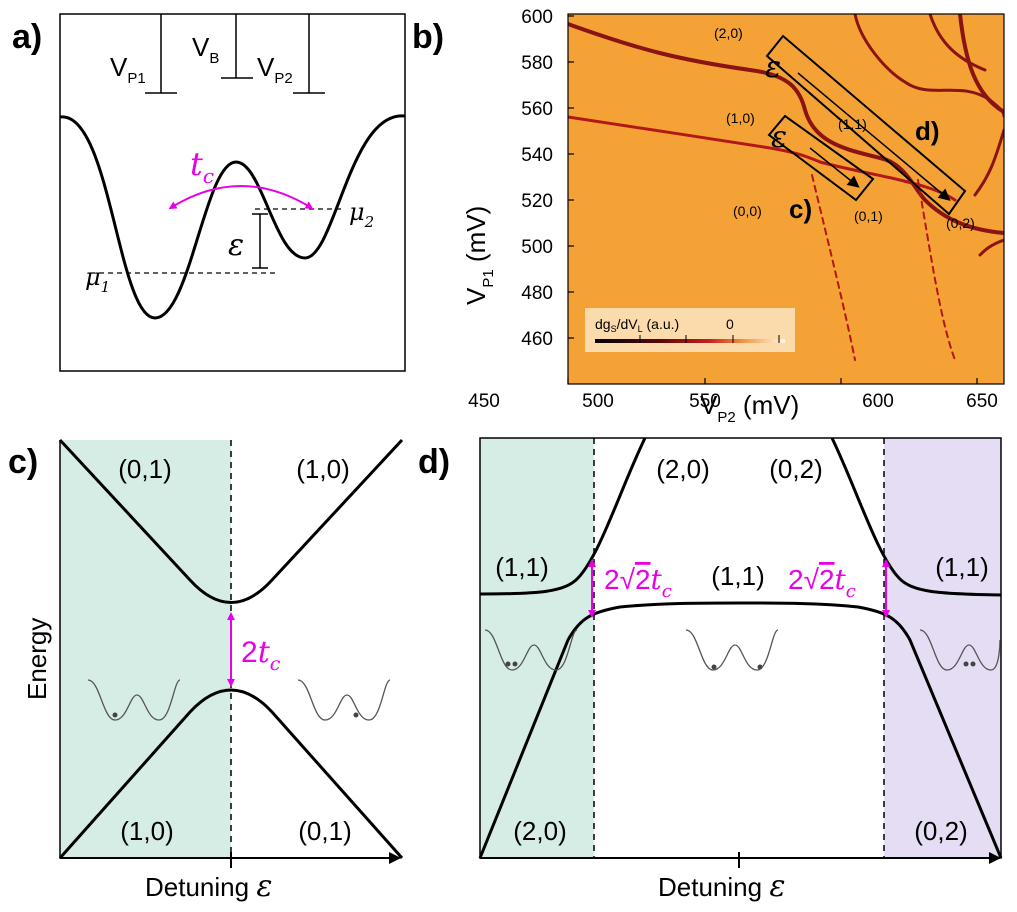 This screenshot has width=1017, height=912. What do you see at coordinates (531, 650) in the screenshot?
I see `well-sketch-left-d` at bounding box center [531, 650].